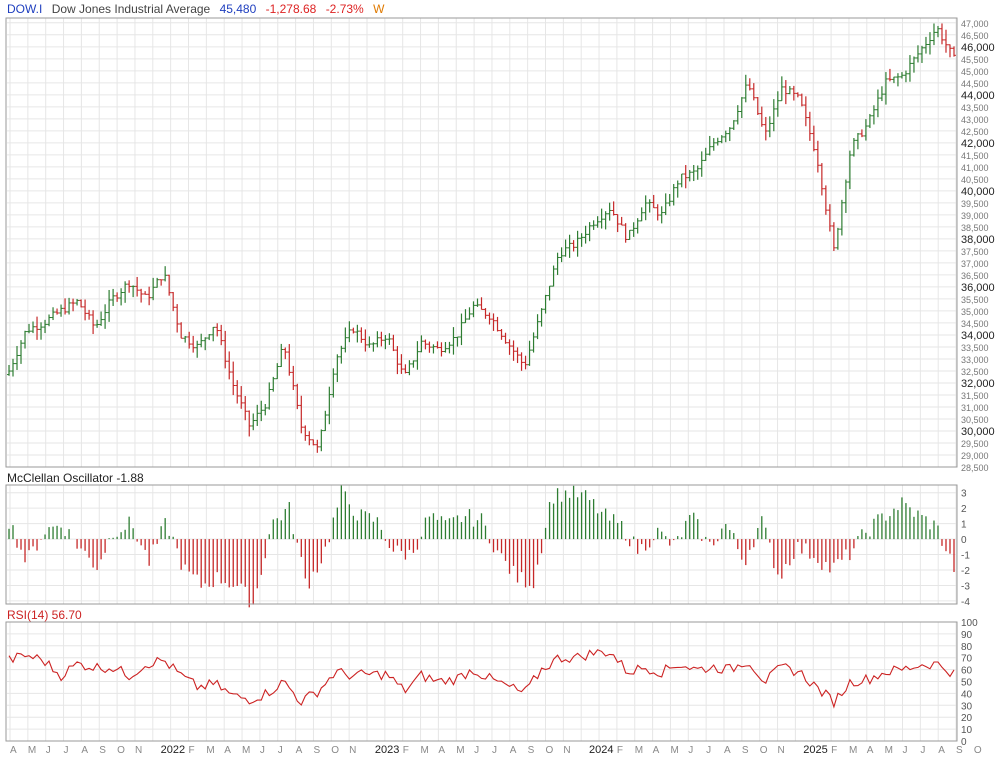 The height and width of the screenshot is (759, 1000). What do you see at coordinates (978, 432) in the screenshot?
I see `price-tick-label: 30,000` at bounding box center [978, 432].